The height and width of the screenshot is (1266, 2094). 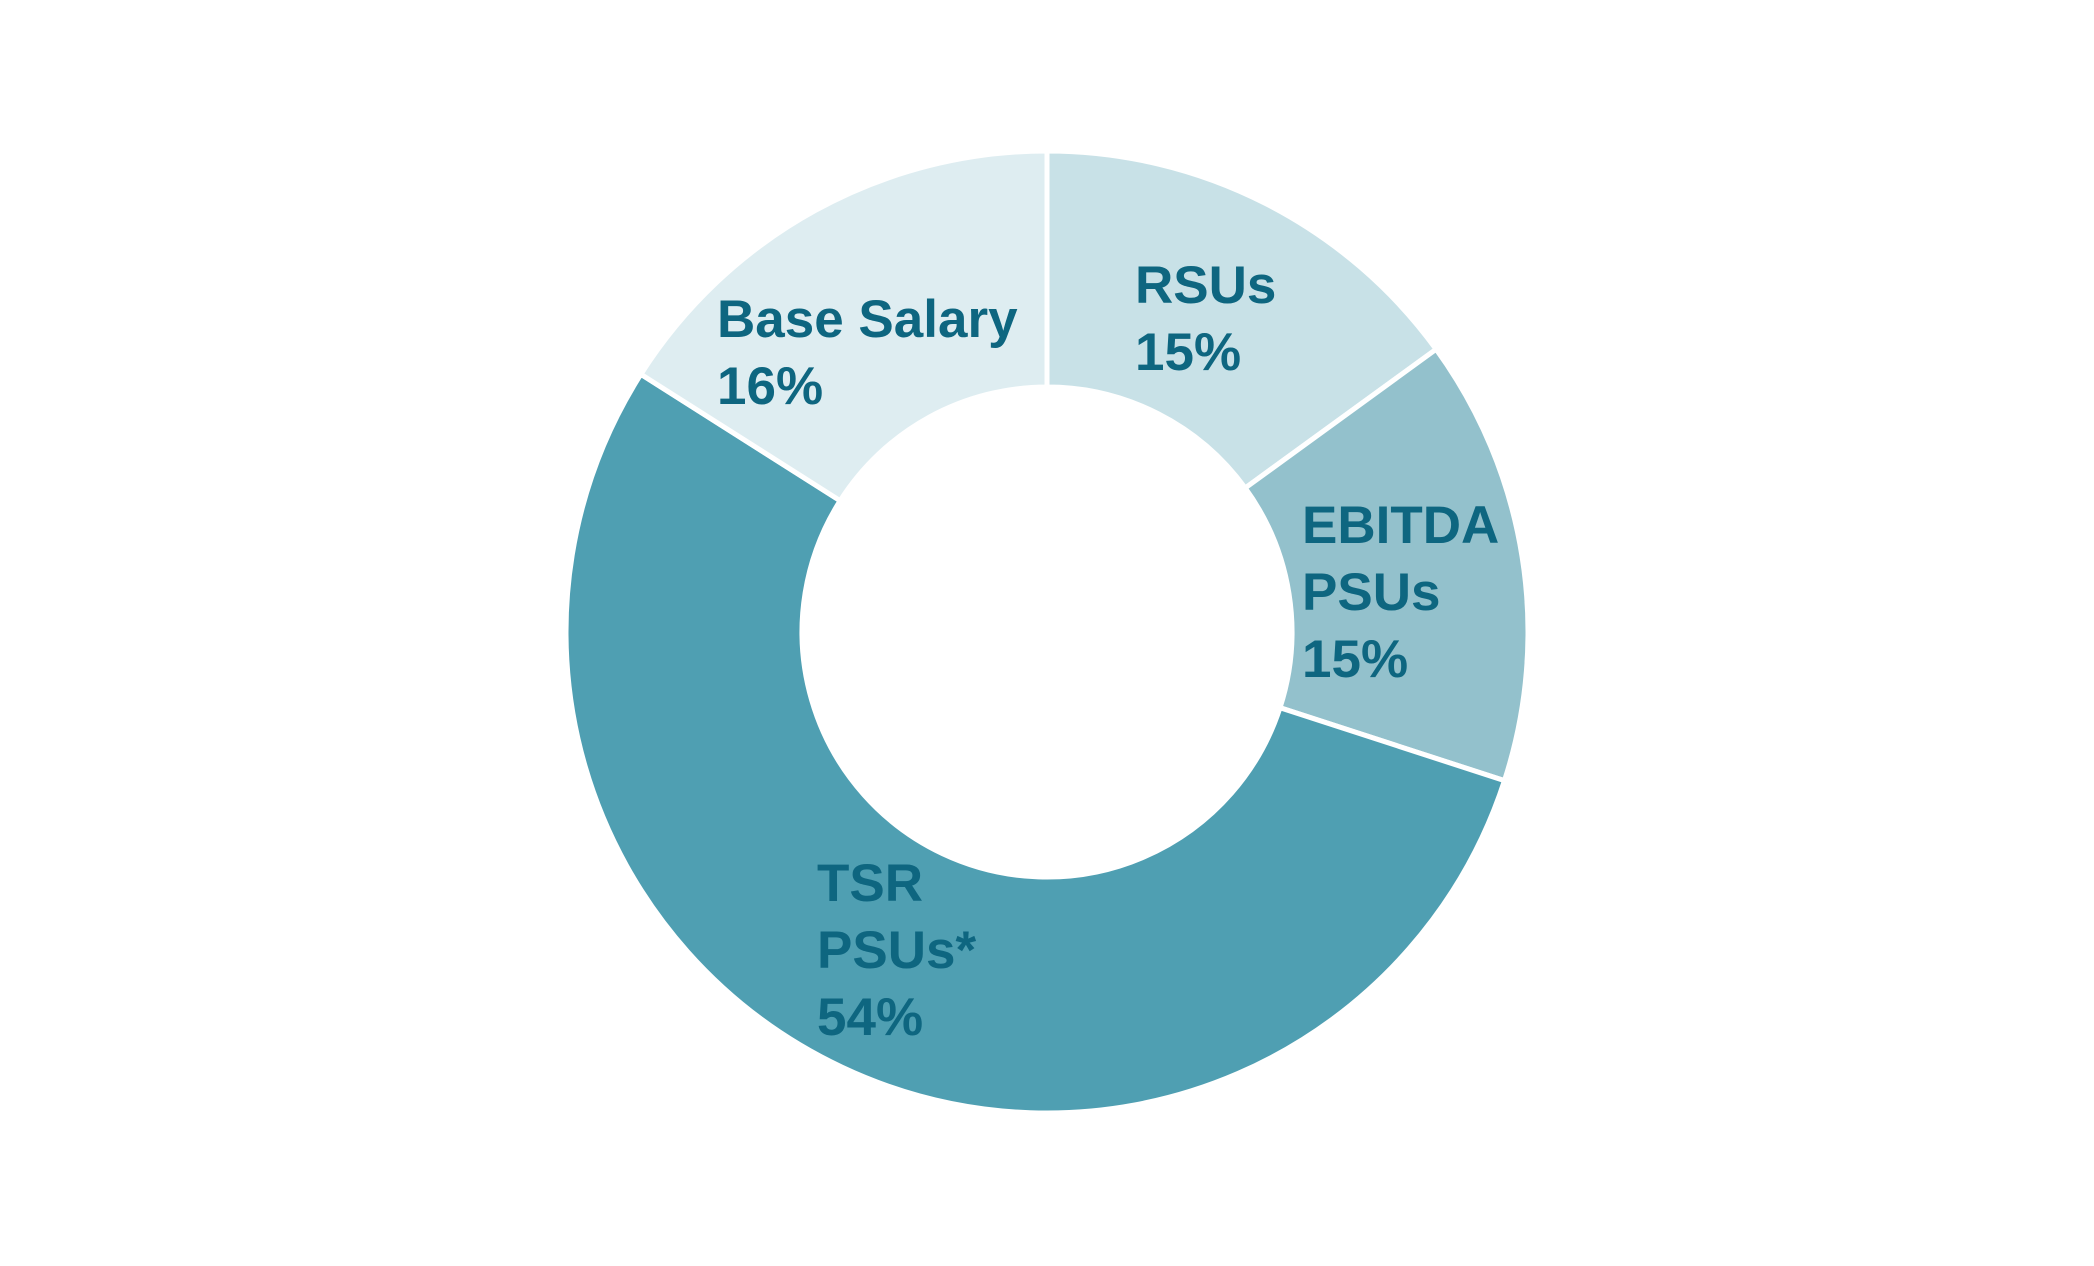 I want to click on segment-label: EBITDA PSUs 15%, so click(x=1417, y=592).